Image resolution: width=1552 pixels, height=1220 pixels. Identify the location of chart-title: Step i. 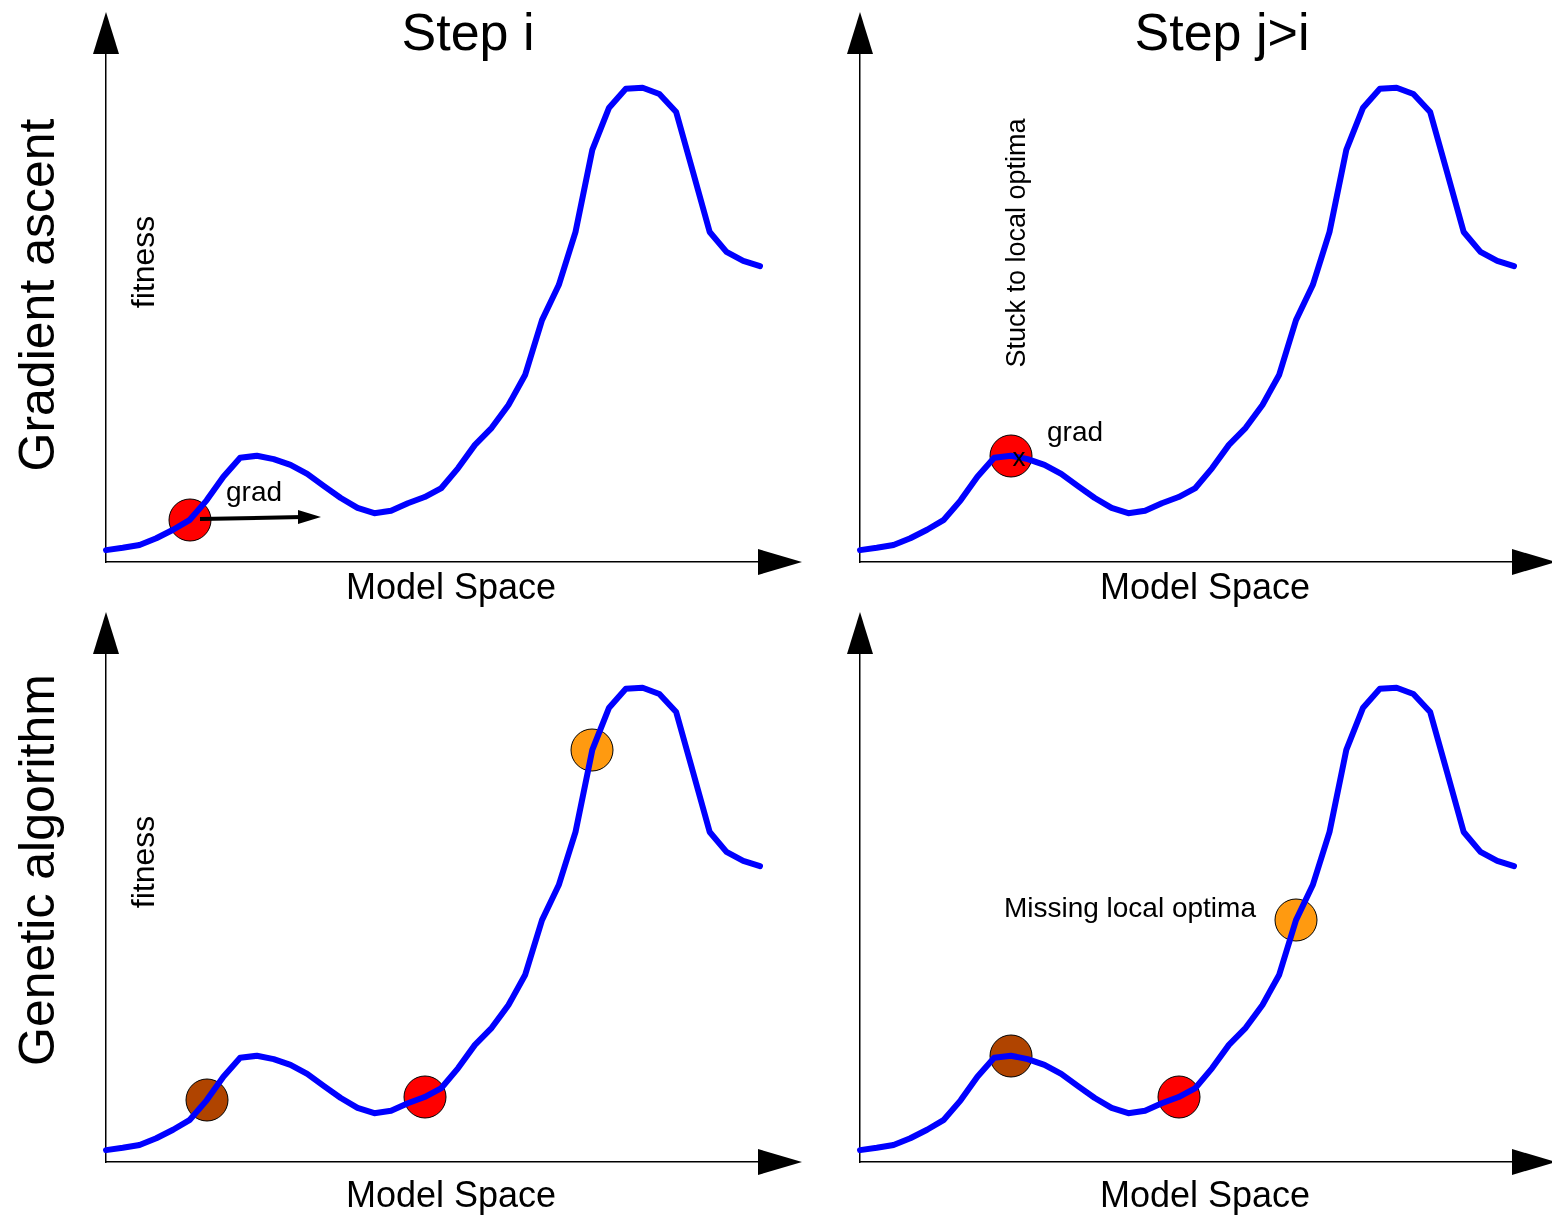
(468, 32).